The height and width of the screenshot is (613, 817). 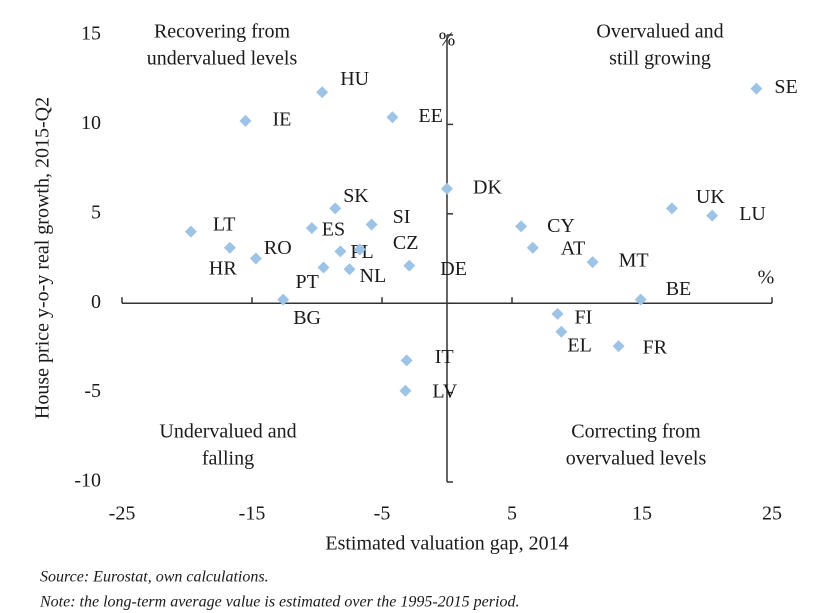 I want to click on x-tick-label: -15, so click(x=252, y=514).